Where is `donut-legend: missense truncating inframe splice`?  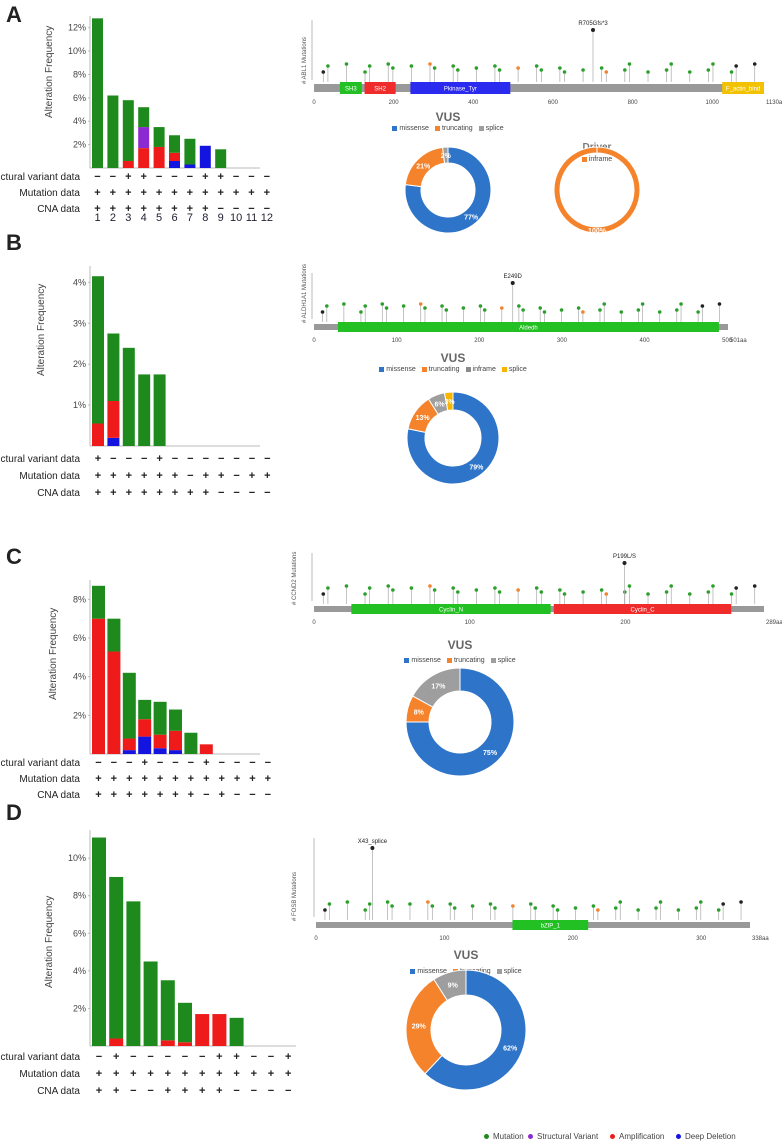
donut-legend: missense truncating inframe splice is located at coordinates (453, 369).